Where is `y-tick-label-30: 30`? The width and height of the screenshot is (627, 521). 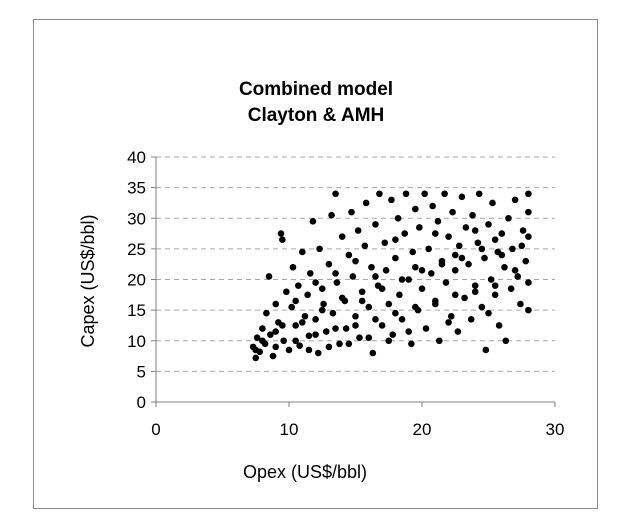
y-tick-label-30: 30 is located at coordinates (136, 218).